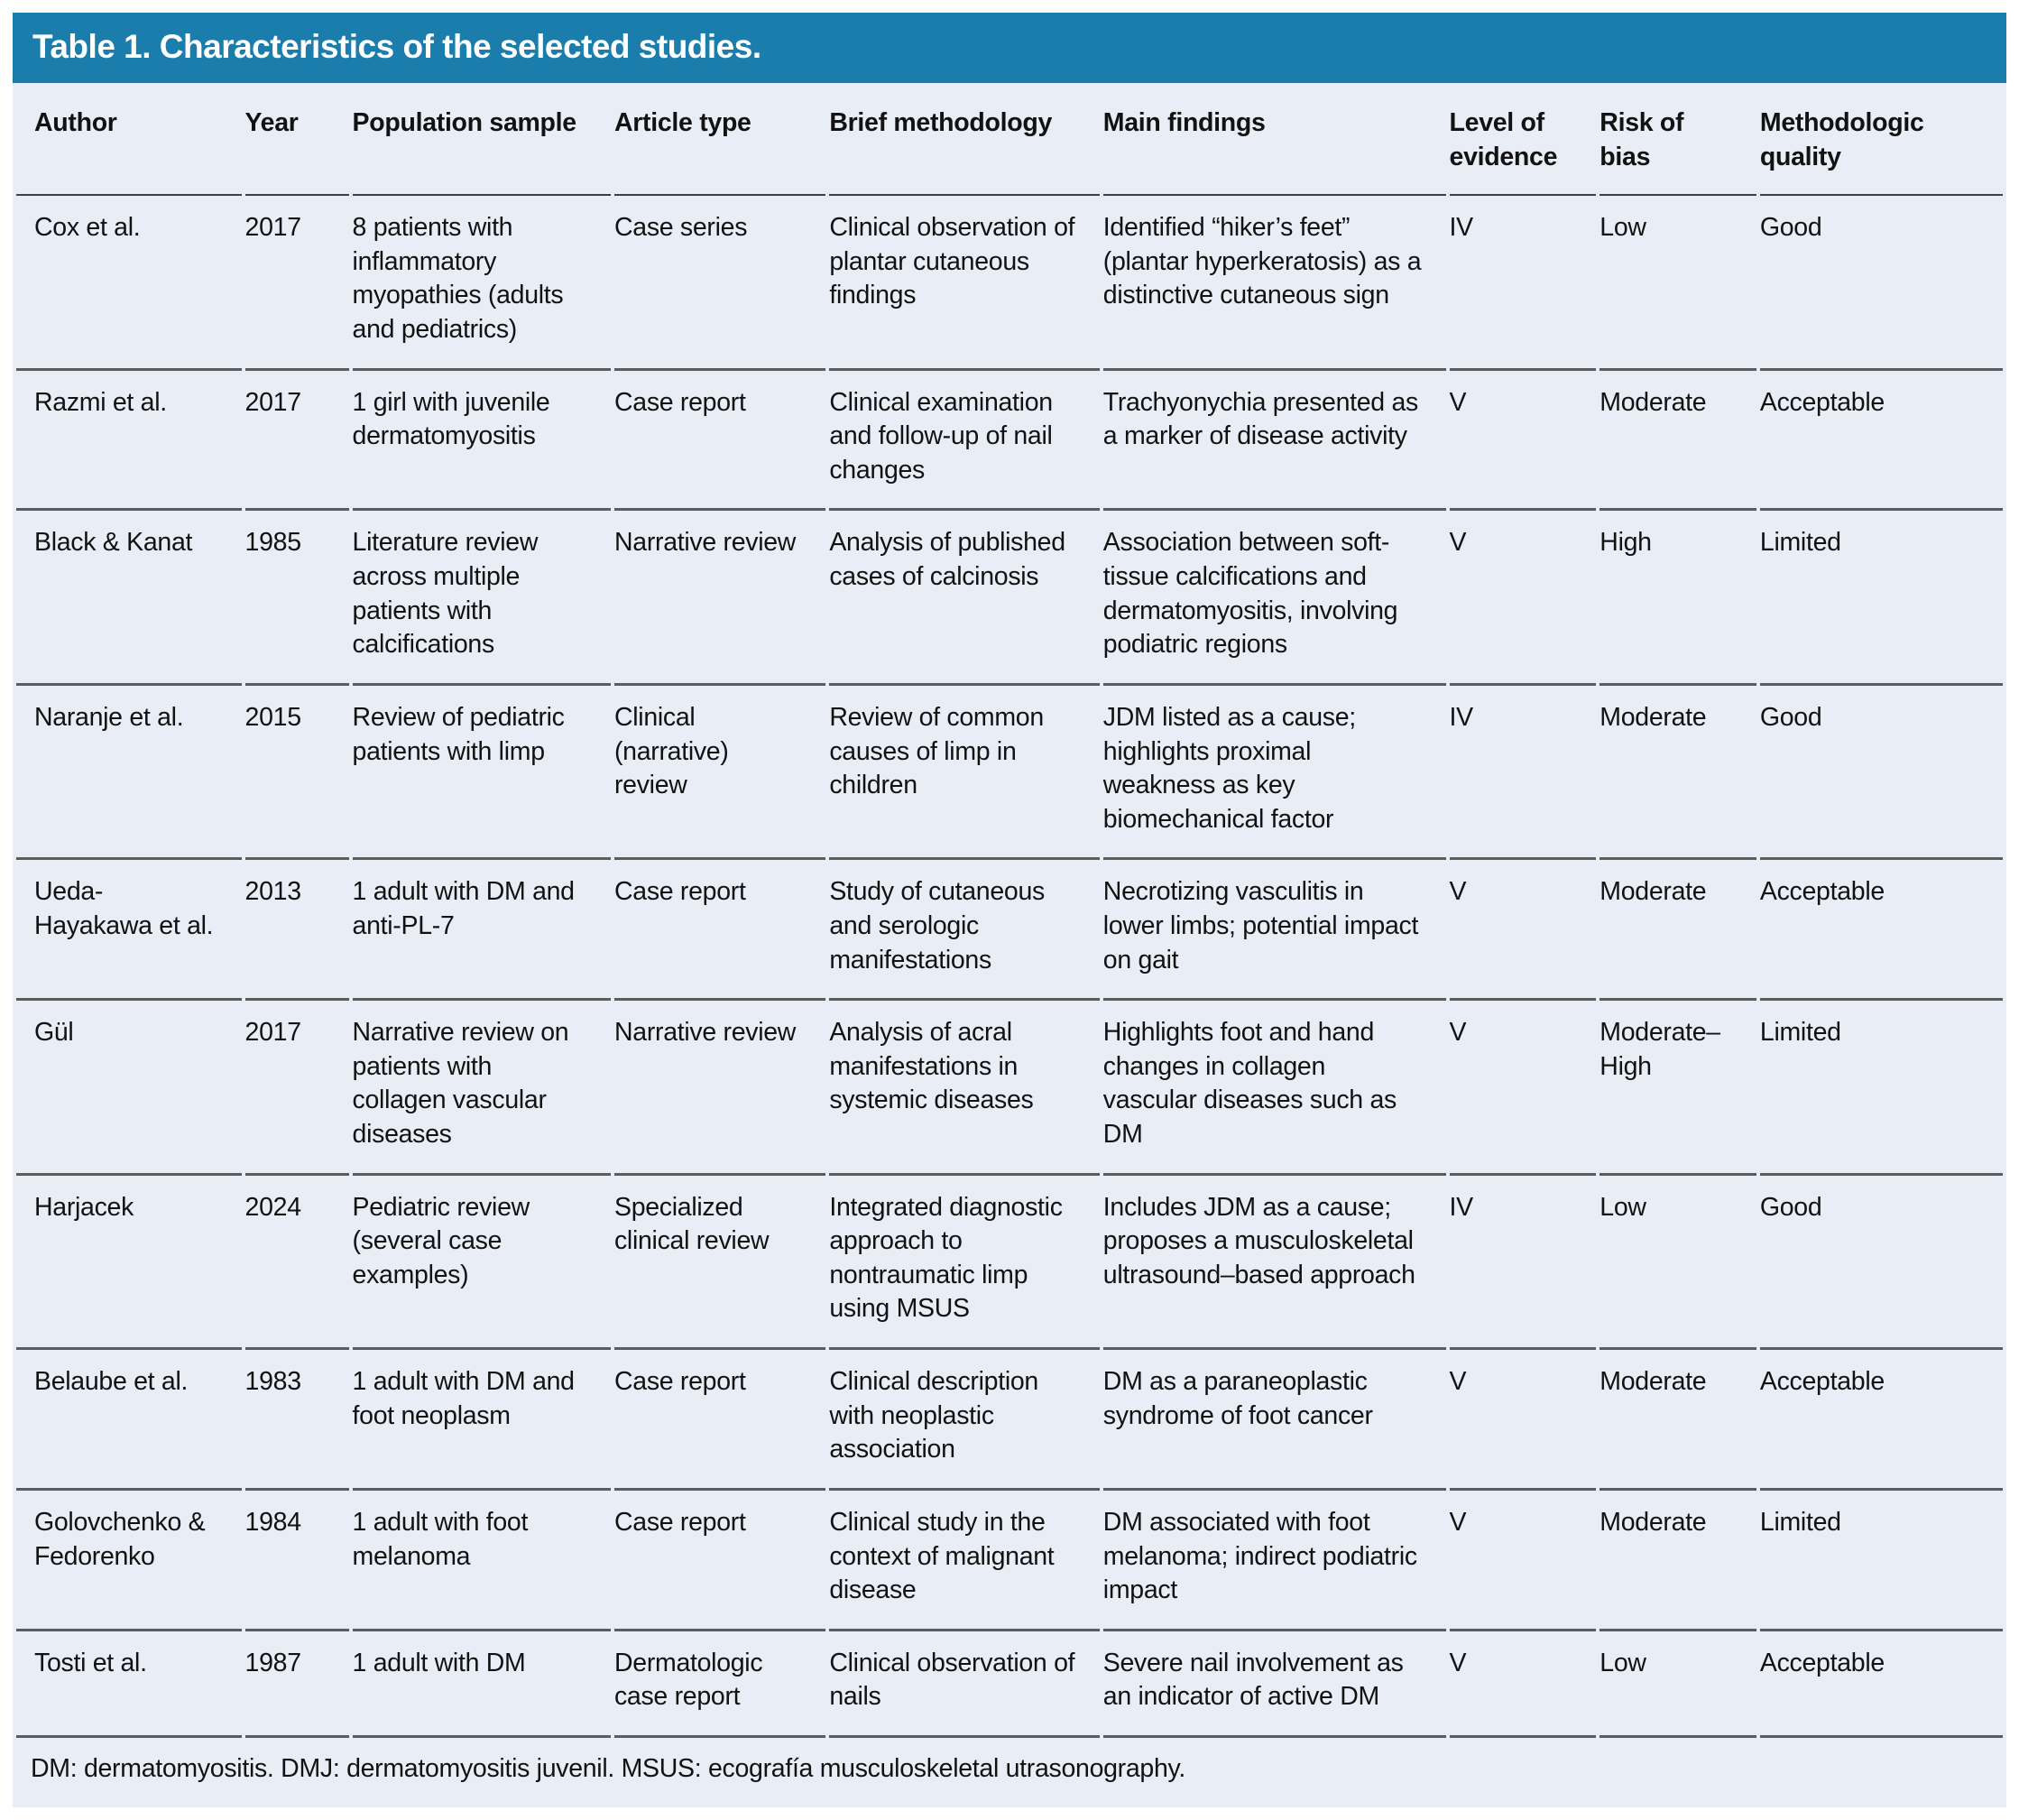 The image size is (2019, 1820). I want to click on cell-population: 1 adult with DM and anti-PL-7, so click(482, 931).